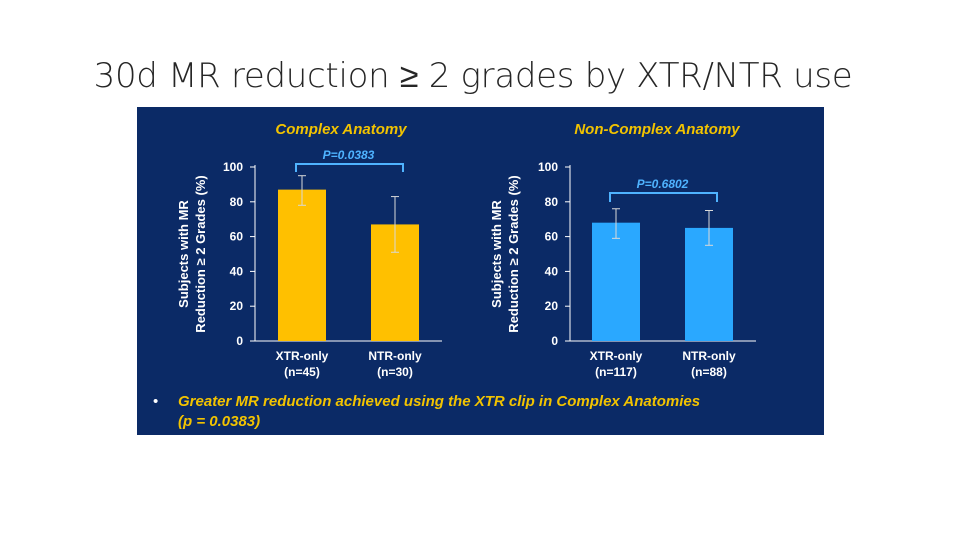 Image resolution: width=960 pixels, height=540 pixels. Describe the element at coordinates (663, 197) in the screenshot. I see `chart2-significance-bracket` at that location.